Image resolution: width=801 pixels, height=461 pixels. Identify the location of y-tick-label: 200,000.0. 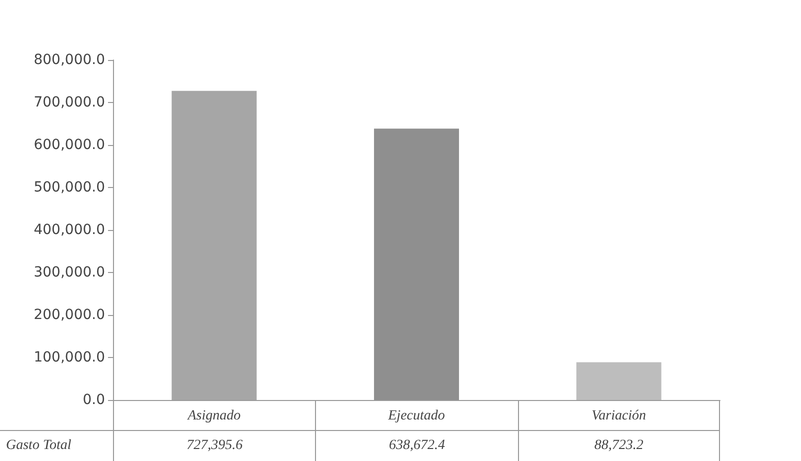
(69, 315).